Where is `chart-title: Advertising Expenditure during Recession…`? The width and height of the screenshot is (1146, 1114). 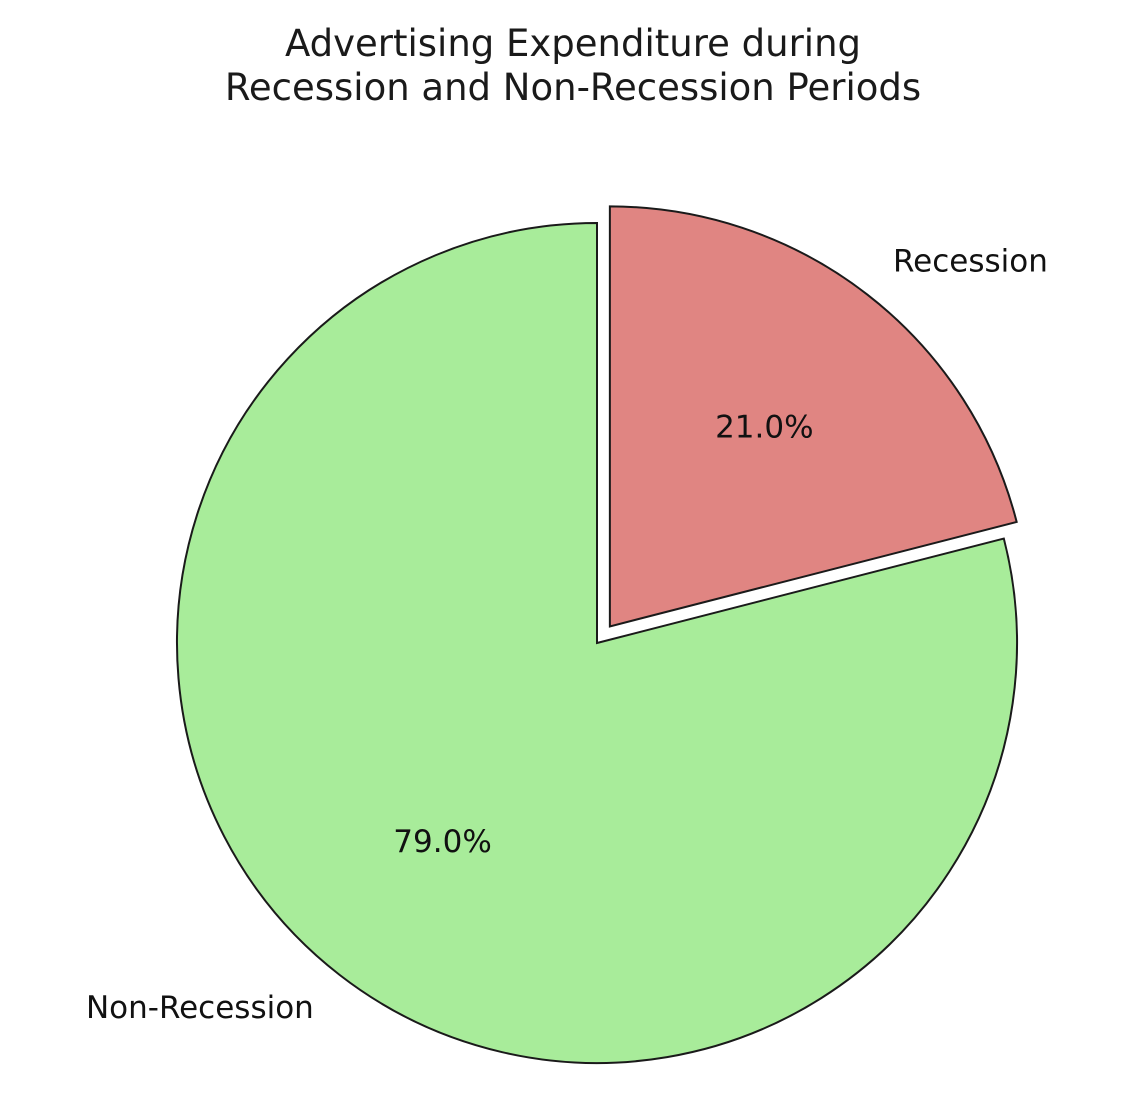
chart-title: Advertising Expenditure during Recession… is located at coordinates (573, 66).